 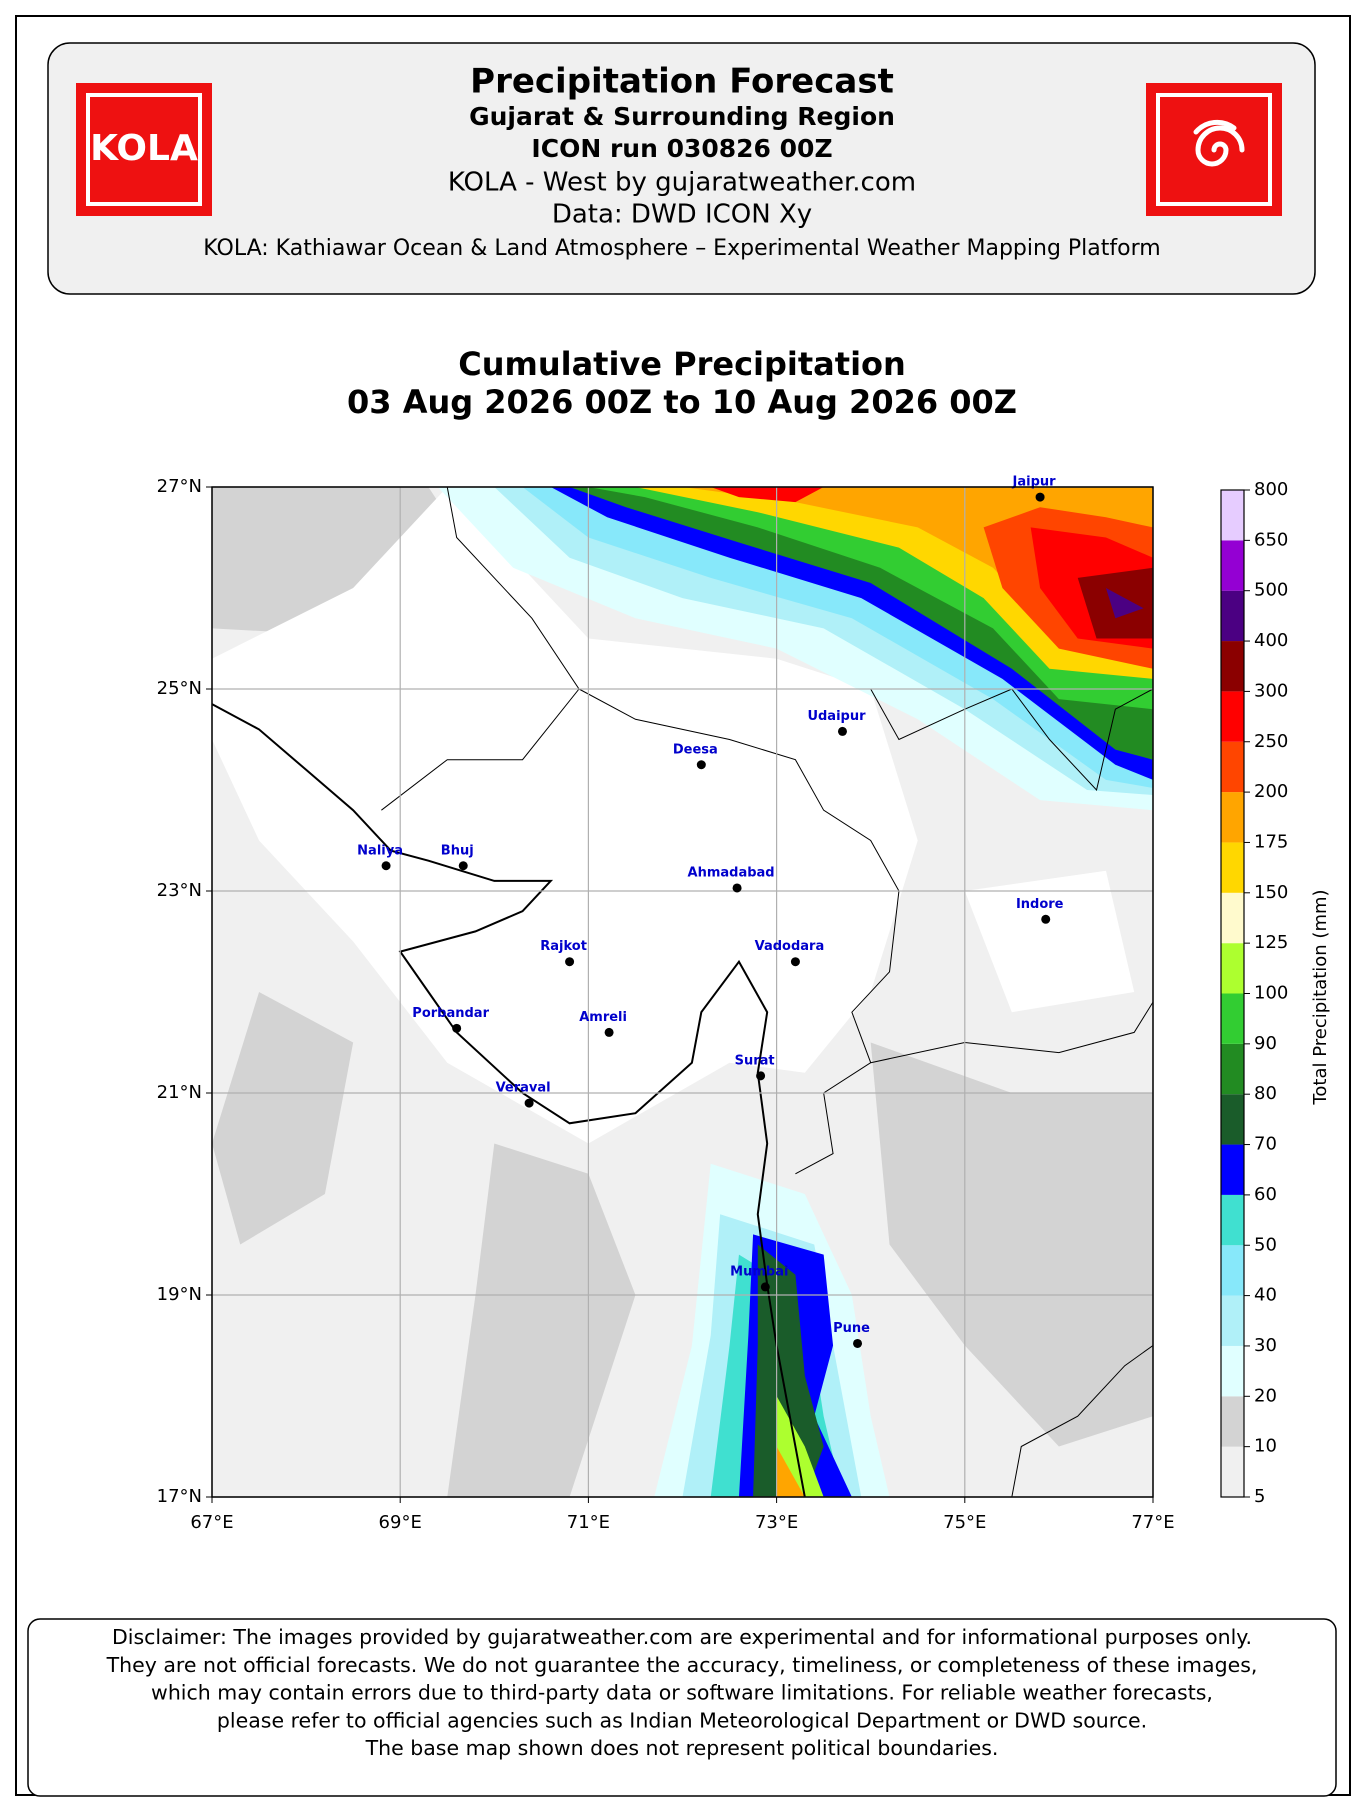 I want to click on colorbar-label: Total Precipitation (mm), so click(x=1320, y=997).